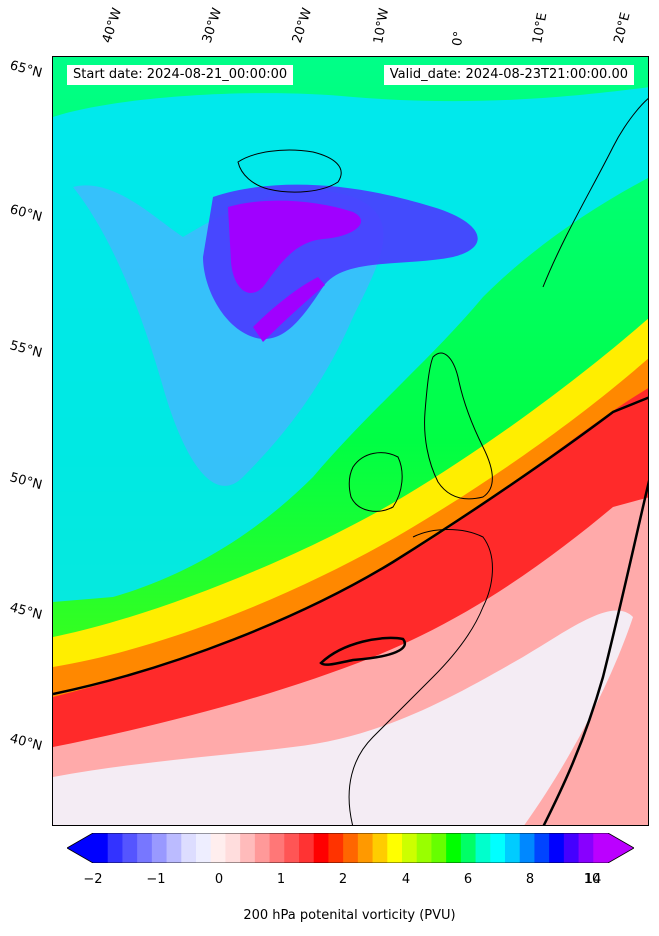  Describe the element at coordinates (80, 848) in the screenshot. I see `colorbar-min-arrow` at that location.